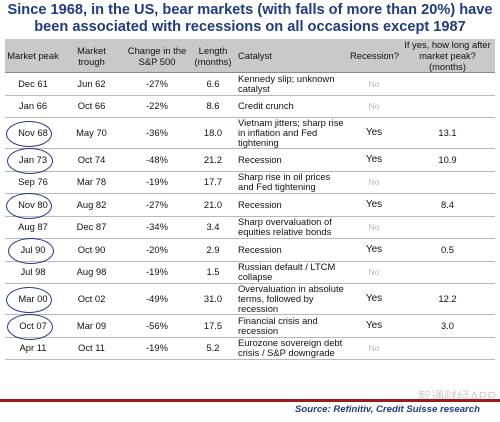 The width and height of the screenshot is (500, 422). I want to click on table-row: Jan 66 Oct 66 -22% 8.6 Credit crunch No, so click(250, 106).